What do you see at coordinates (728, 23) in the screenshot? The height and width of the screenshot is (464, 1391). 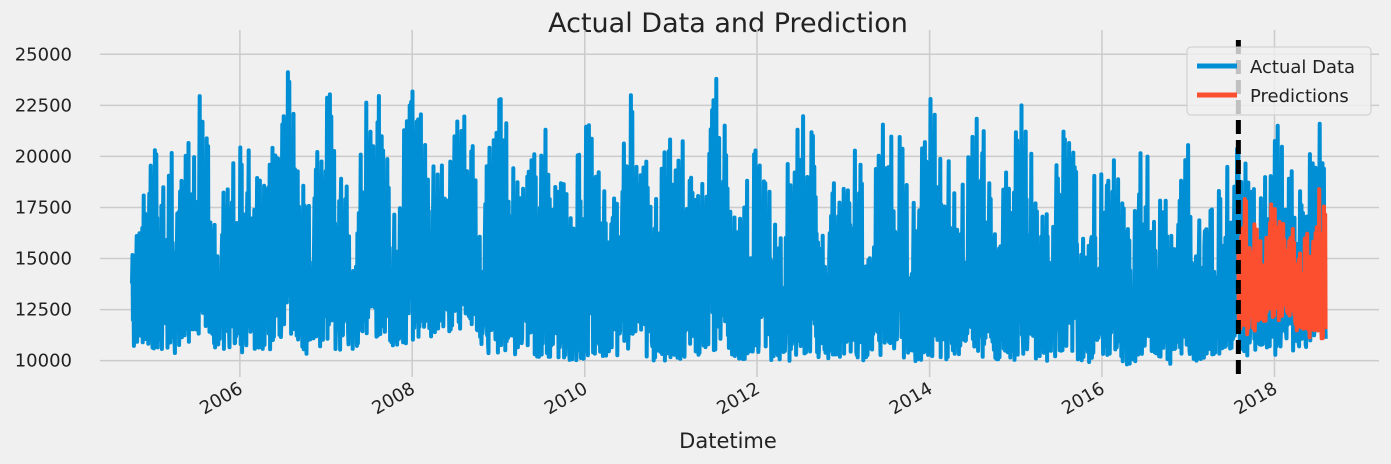 I see `chart-title: Actual Data and Prediction` at bounding box center [728, 23].